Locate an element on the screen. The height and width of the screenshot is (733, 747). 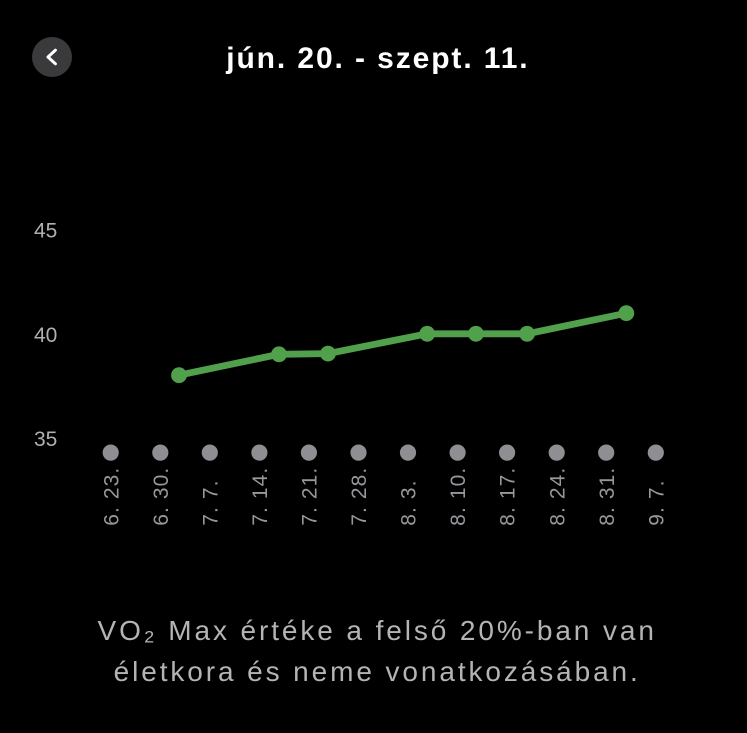
svg-text: 8. 17. is located at coordinates (508, 496).